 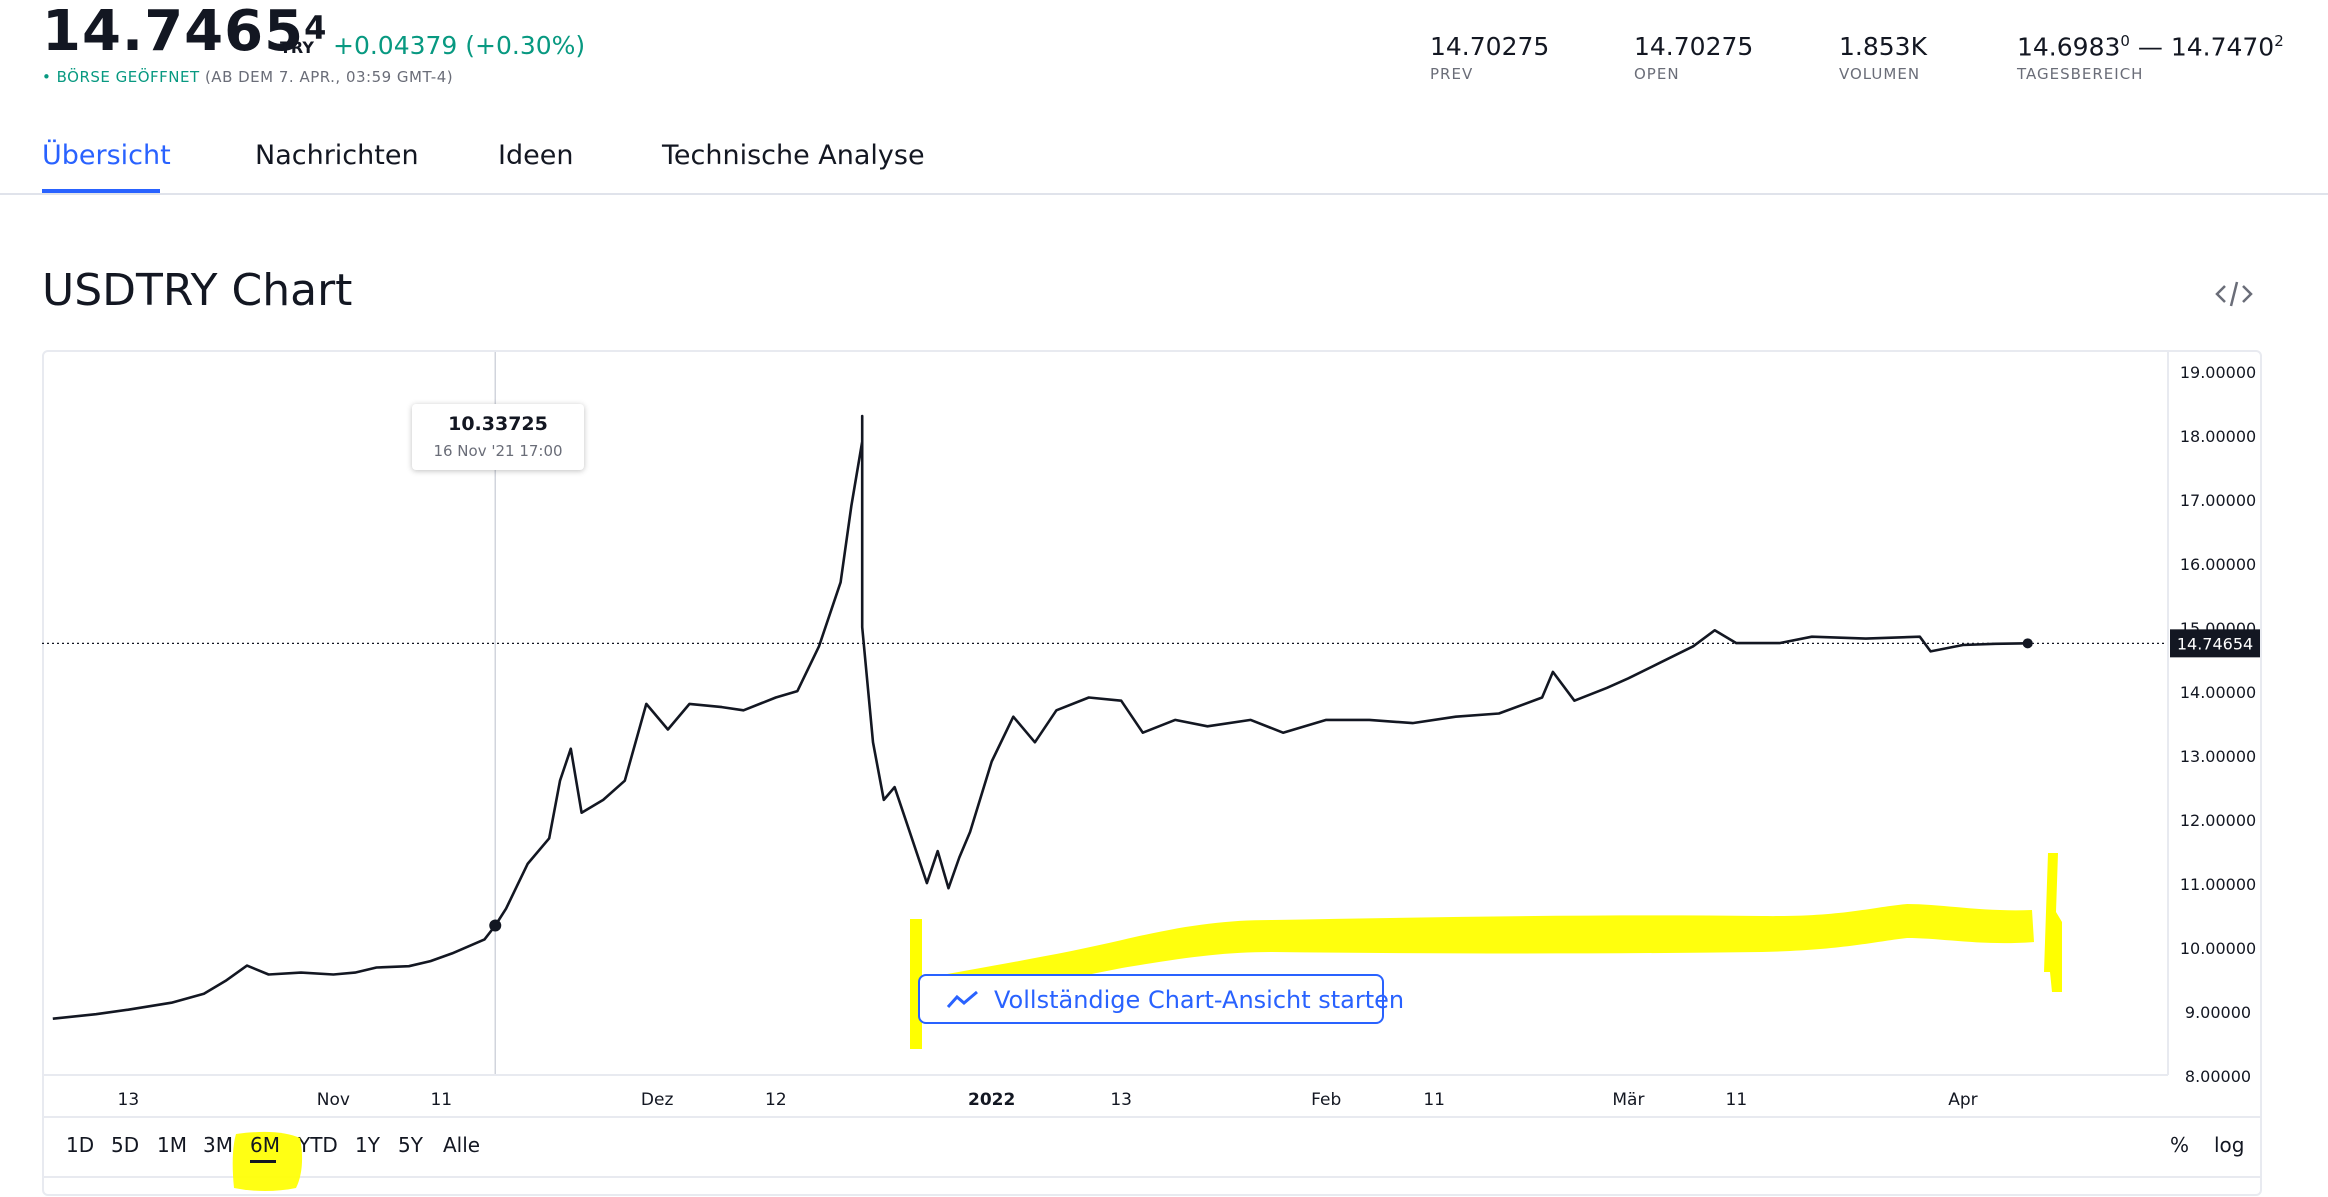 I want to click on crosshair-tooltip: 10.33725 16 Nov '21 17:00, so click(x=498, y=437).